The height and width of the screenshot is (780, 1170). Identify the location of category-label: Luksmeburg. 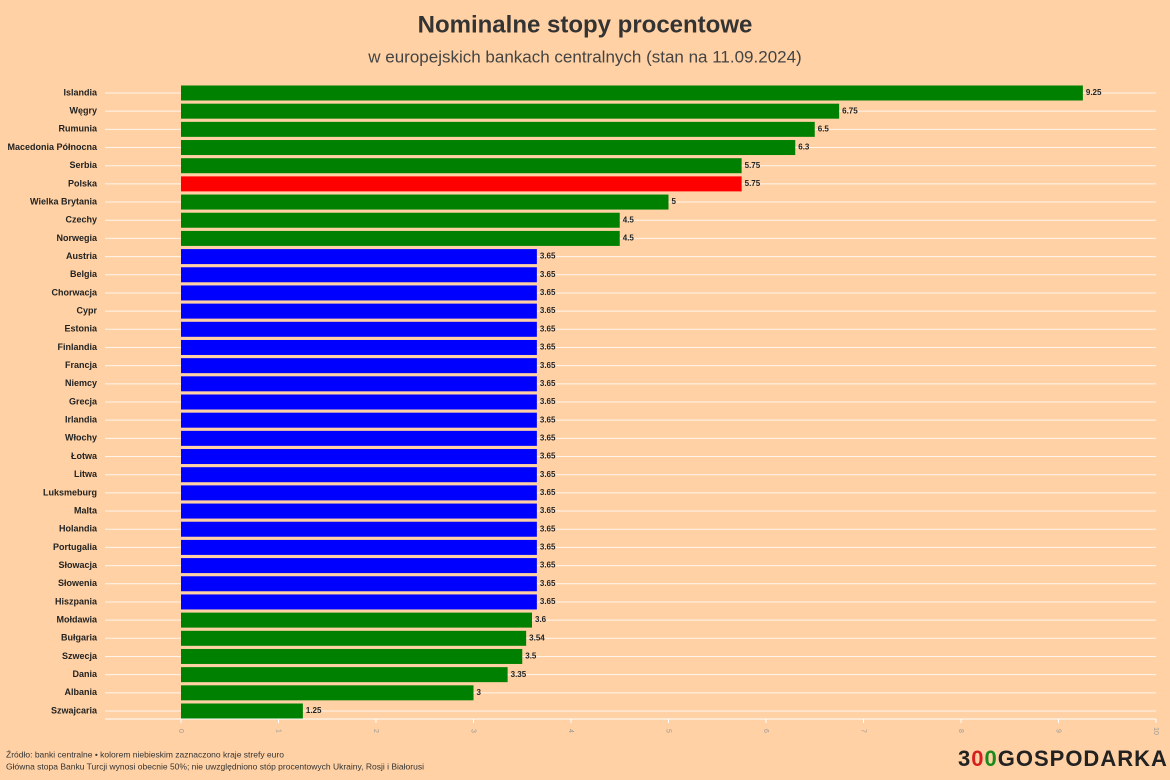
(70, 492).